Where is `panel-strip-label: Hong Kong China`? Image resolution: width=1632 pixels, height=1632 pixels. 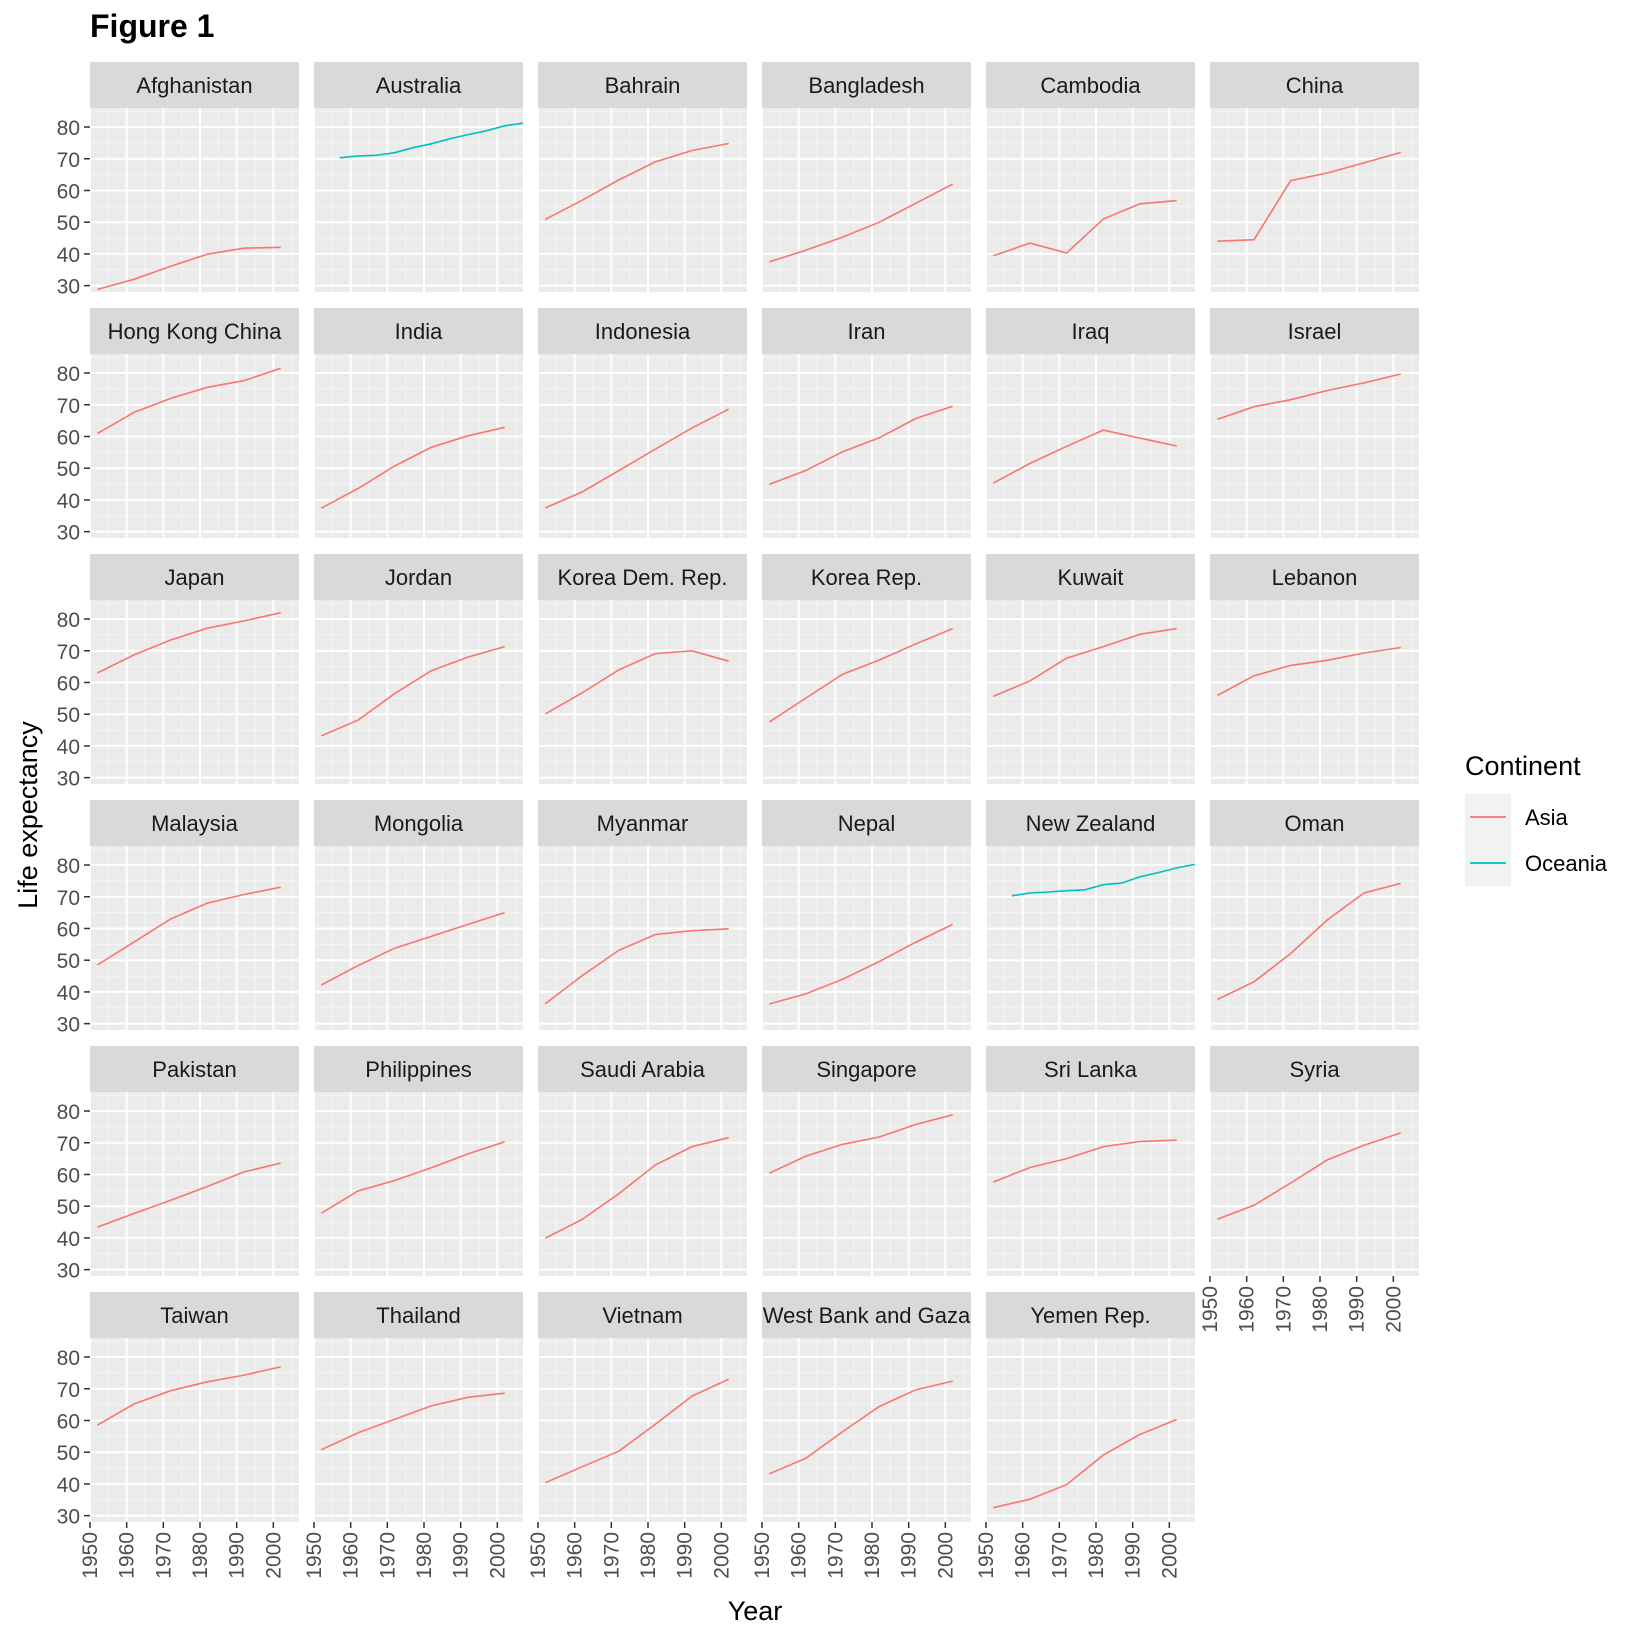
panel-strip-label: Hong Kong China is located at coordinates (195, 331).